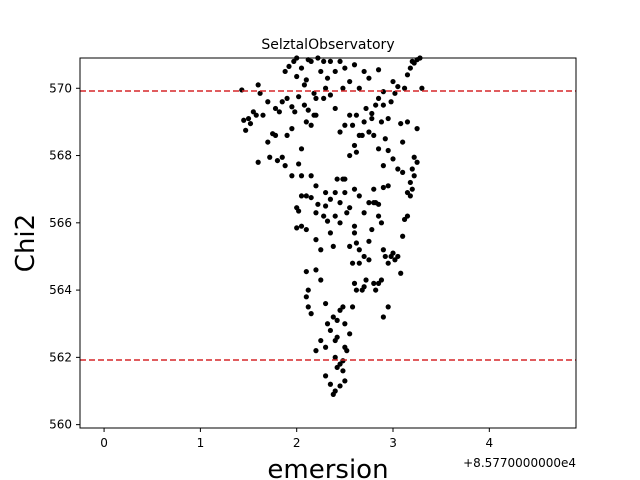 This screenshot has height=480, width=640. I want to click on x-tick-label: 4, so click(490, 443).